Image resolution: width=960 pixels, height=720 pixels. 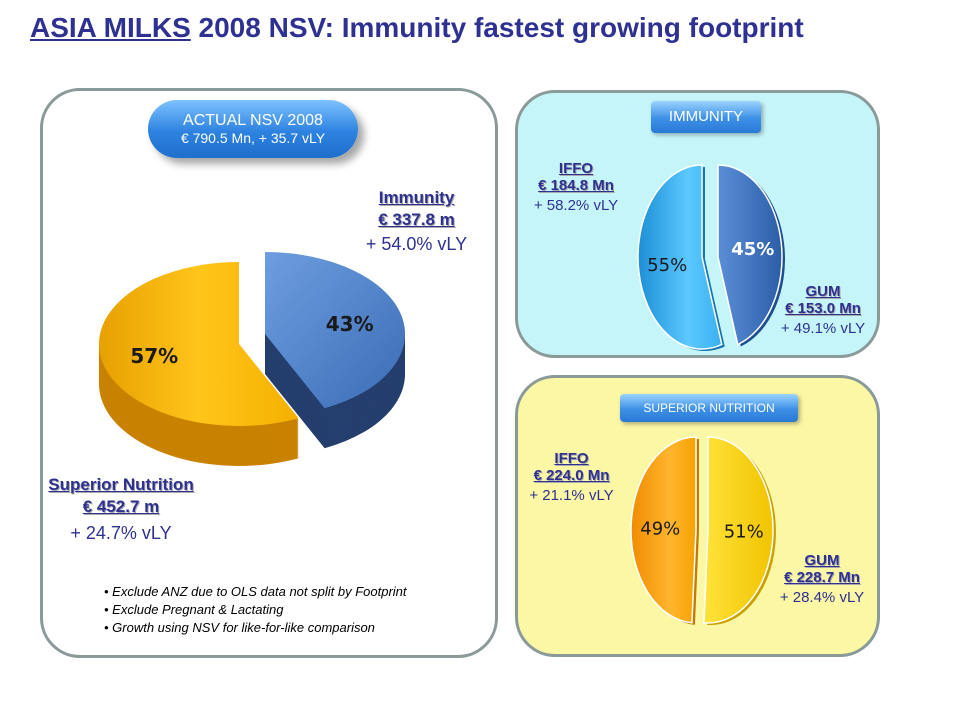 I want to click on imm-gum-label: GUM € 153.0 Mn + 49.1% vLY, so click(x=823, y=310).